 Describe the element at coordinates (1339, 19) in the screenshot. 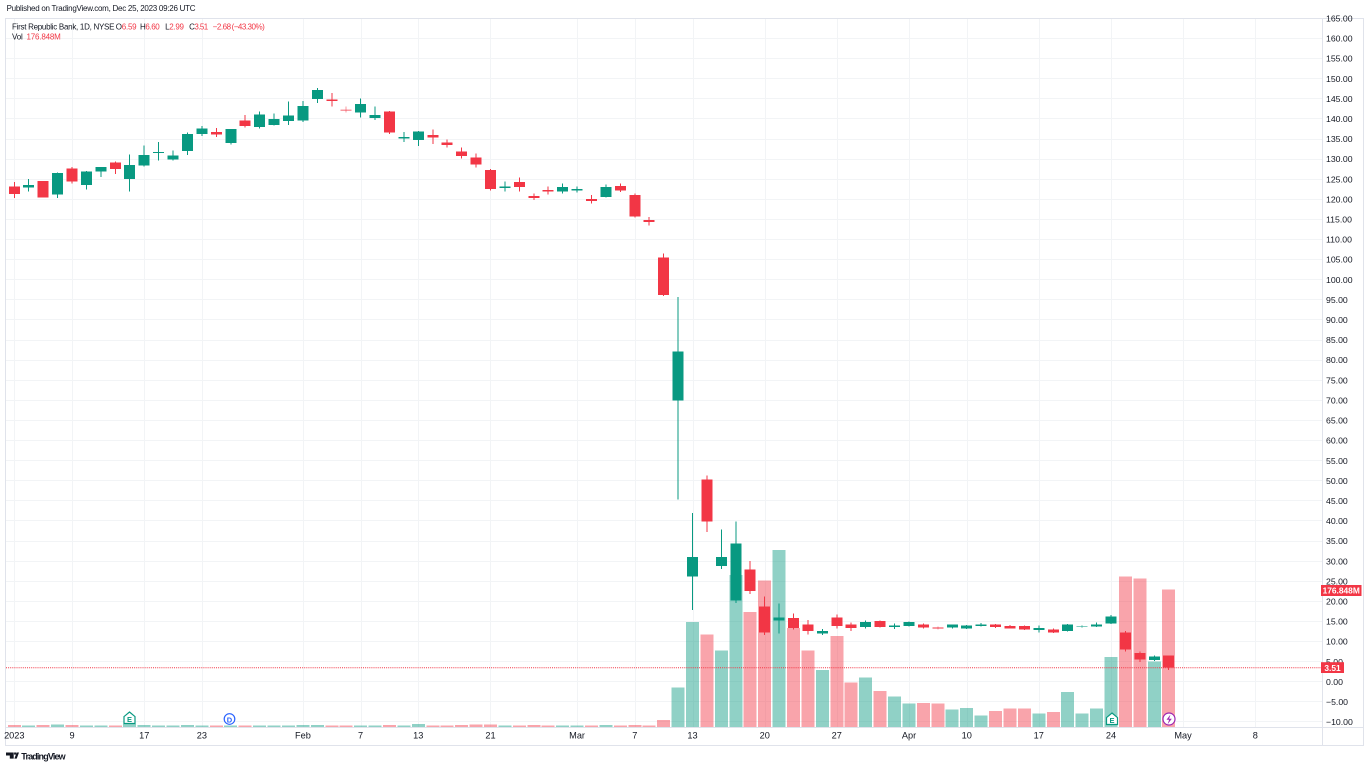

I see `svg-text: 165.00` at that location.